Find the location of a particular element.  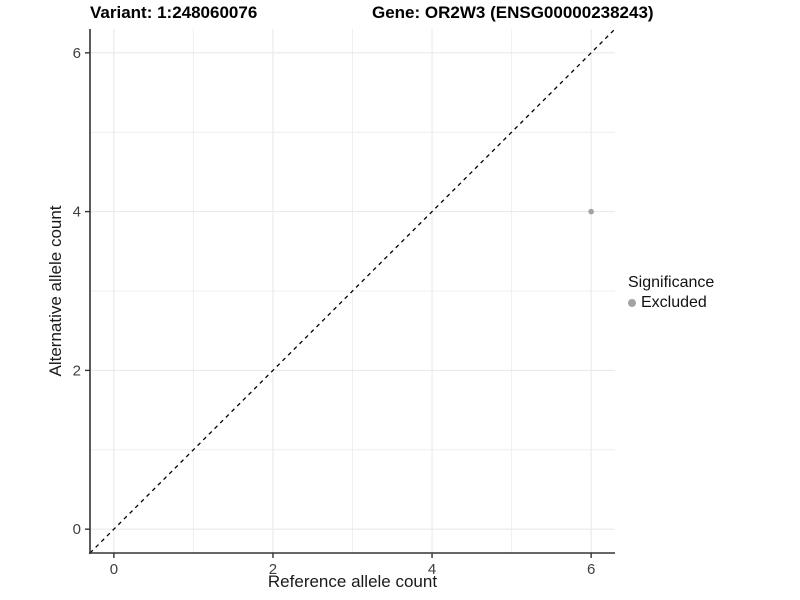

plot-title-gene: Gene: OR2W3 (ENSG00000238243) is located at coordinates (513, 12).